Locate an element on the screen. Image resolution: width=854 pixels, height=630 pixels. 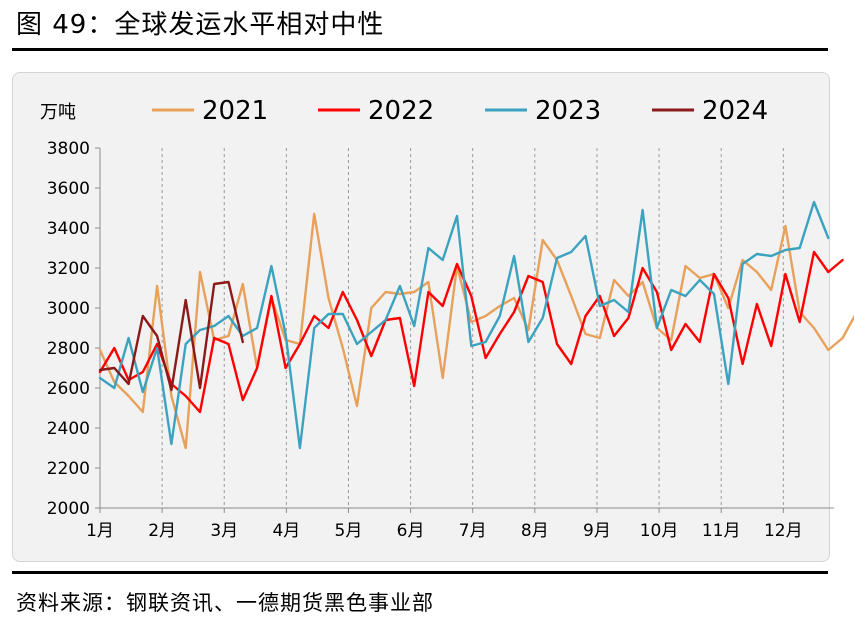
y-tick-label: 2000 is located at coordinates (68, 509).